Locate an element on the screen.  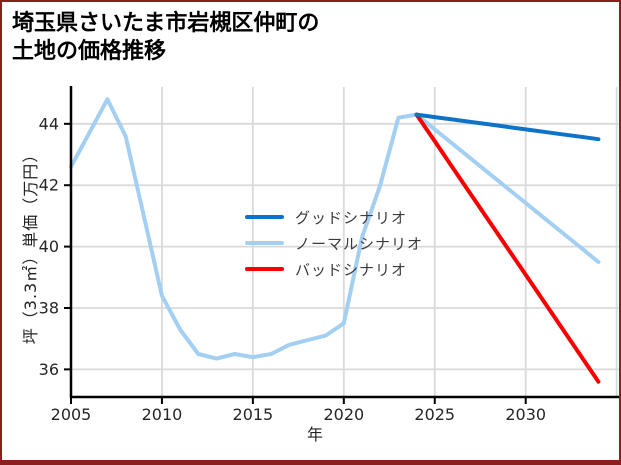
legend-item-good-scenario: グッドシナリオ is located at coordinates (334, 217).